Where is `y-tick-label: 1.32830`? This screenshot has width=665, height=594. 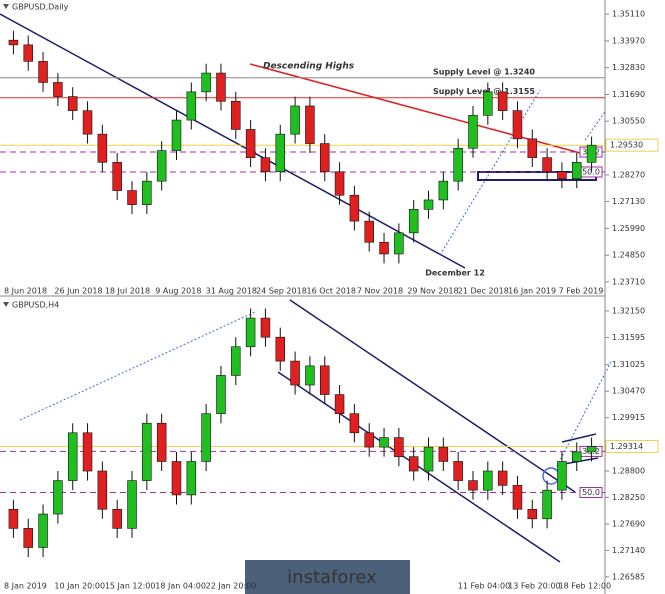
y-tick-label: 1.32830 is located at coordinates (628, 67).